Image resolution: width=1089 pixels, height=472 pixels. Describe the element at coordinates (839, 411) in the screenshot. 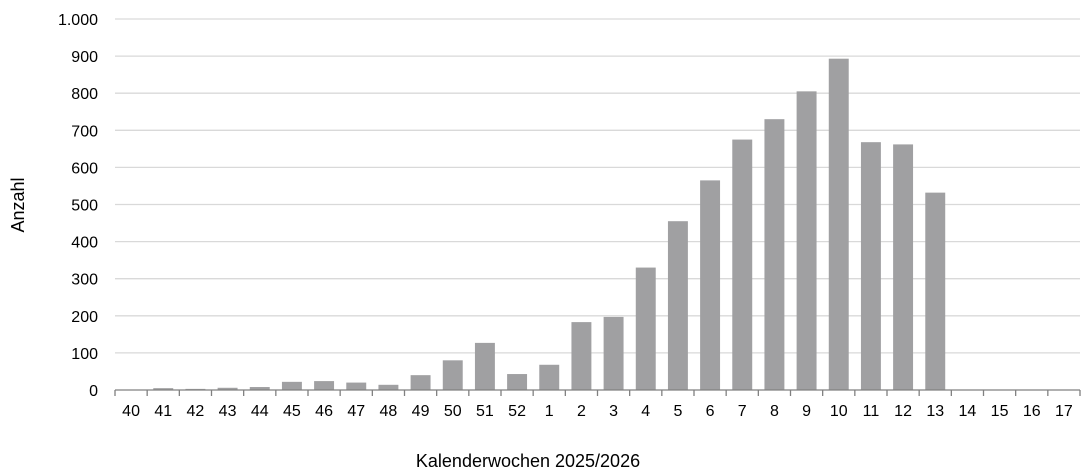

I see `x-tick-label: 10` at that location.